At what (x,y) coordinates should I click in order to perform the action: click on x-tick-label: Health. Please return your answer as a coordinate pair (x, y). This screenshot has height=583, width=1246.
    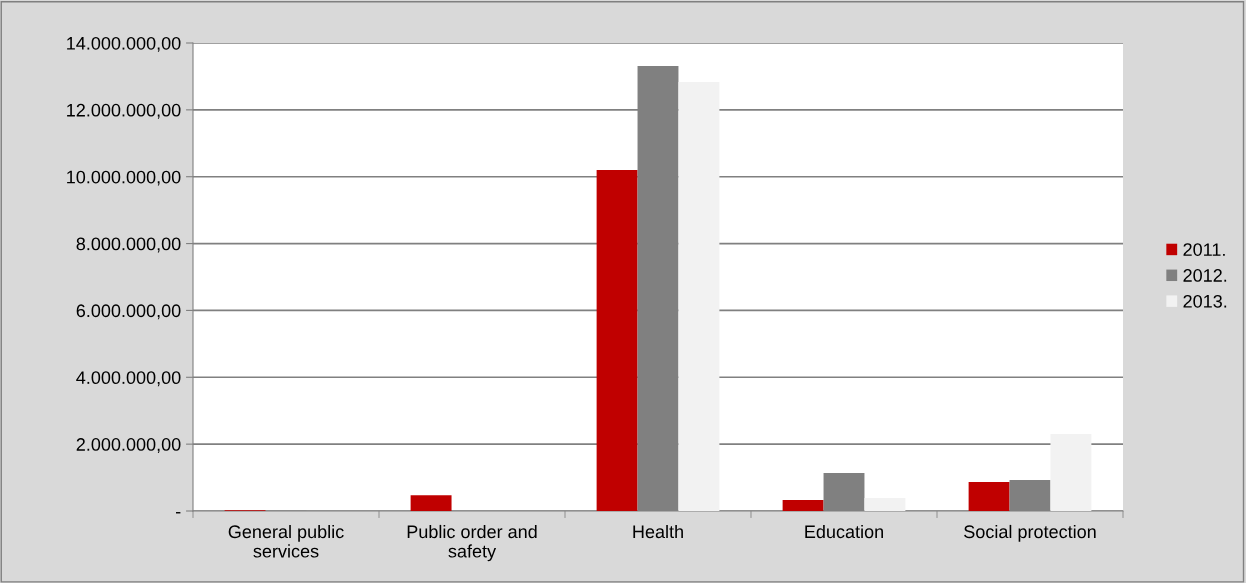
    Looking at the image, I should click on (658, 531).